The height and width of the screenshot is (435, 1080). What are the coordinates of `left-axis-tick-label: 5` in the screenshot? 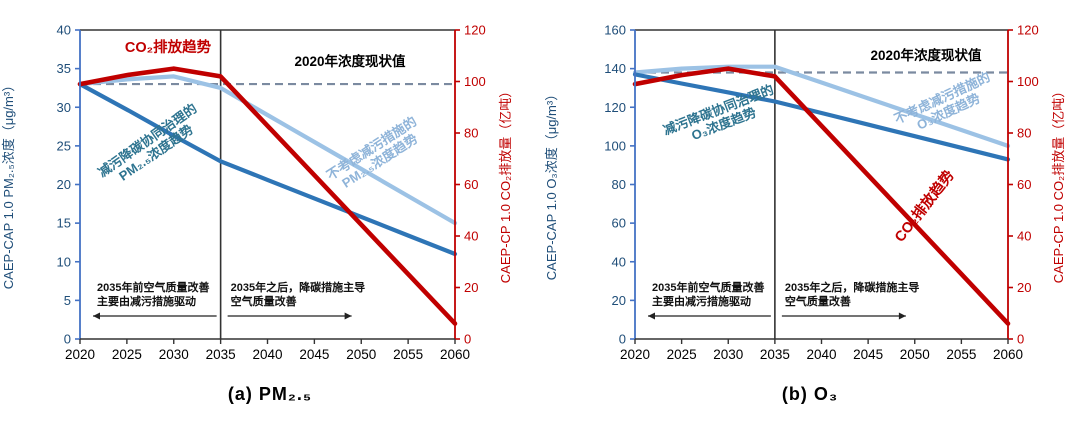 It's located at (67, 300).